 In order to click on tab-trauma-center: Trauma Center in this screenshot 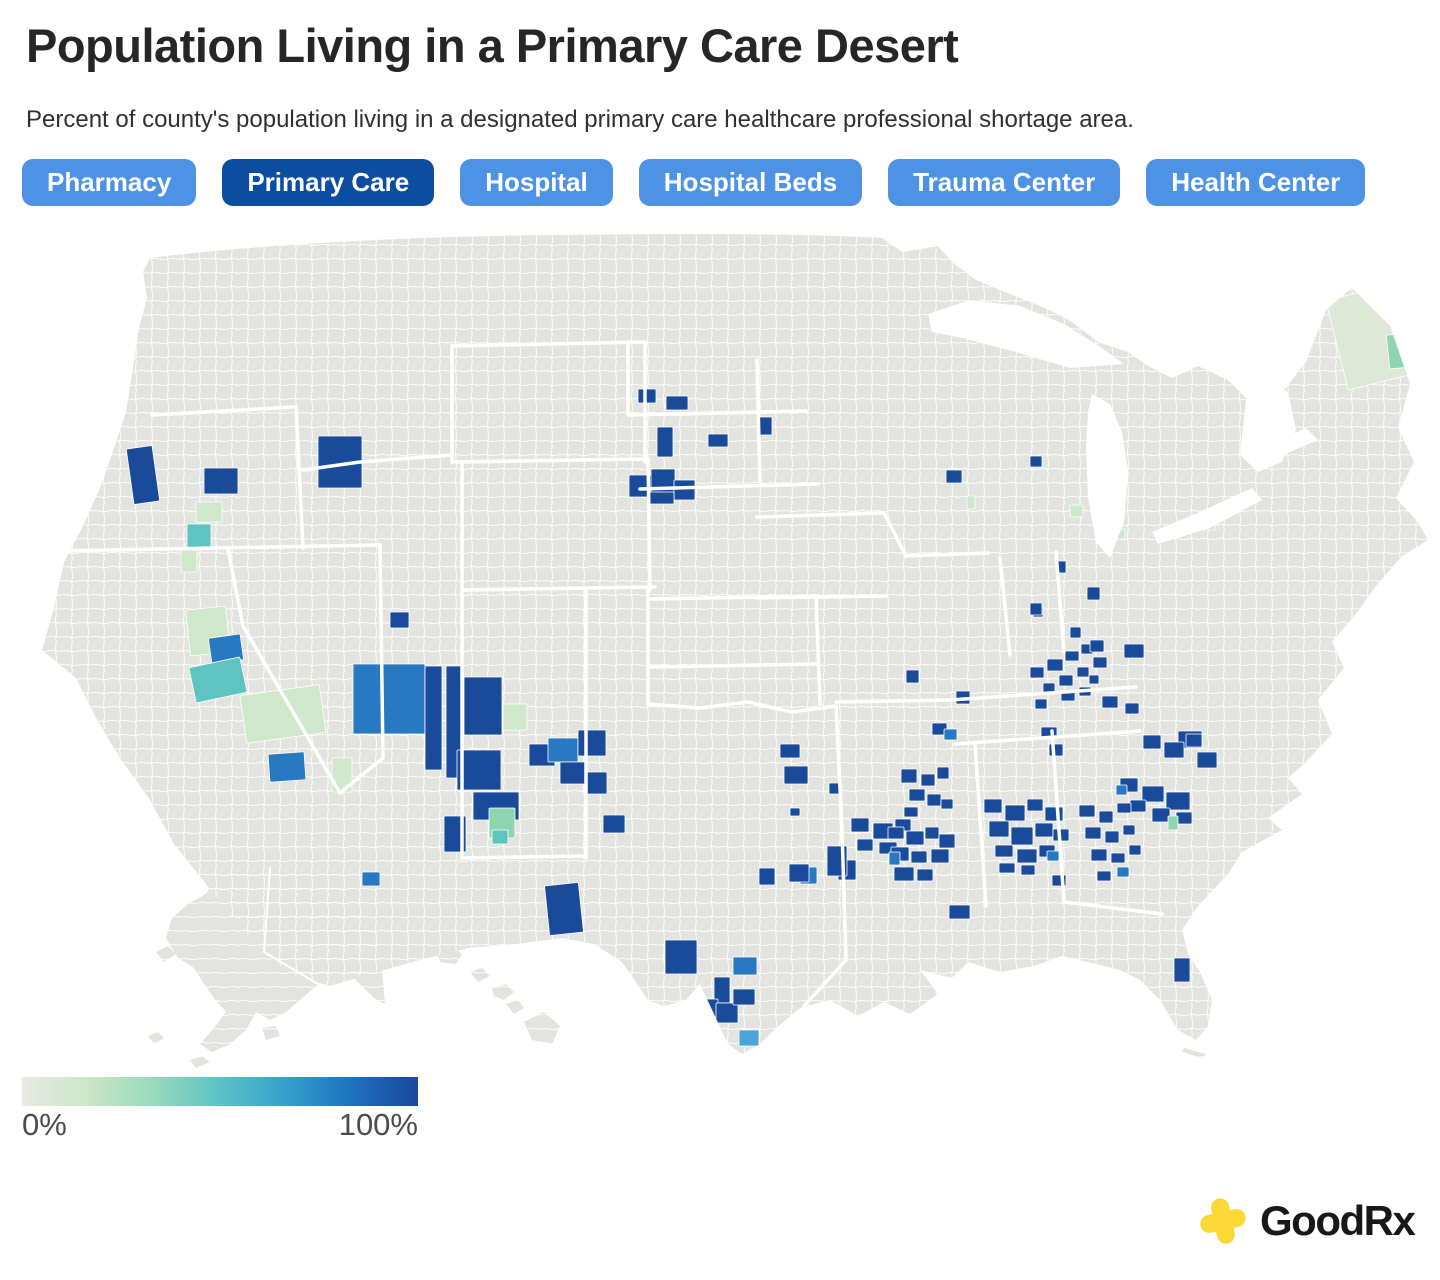, I will do `click(1004, 182)`.